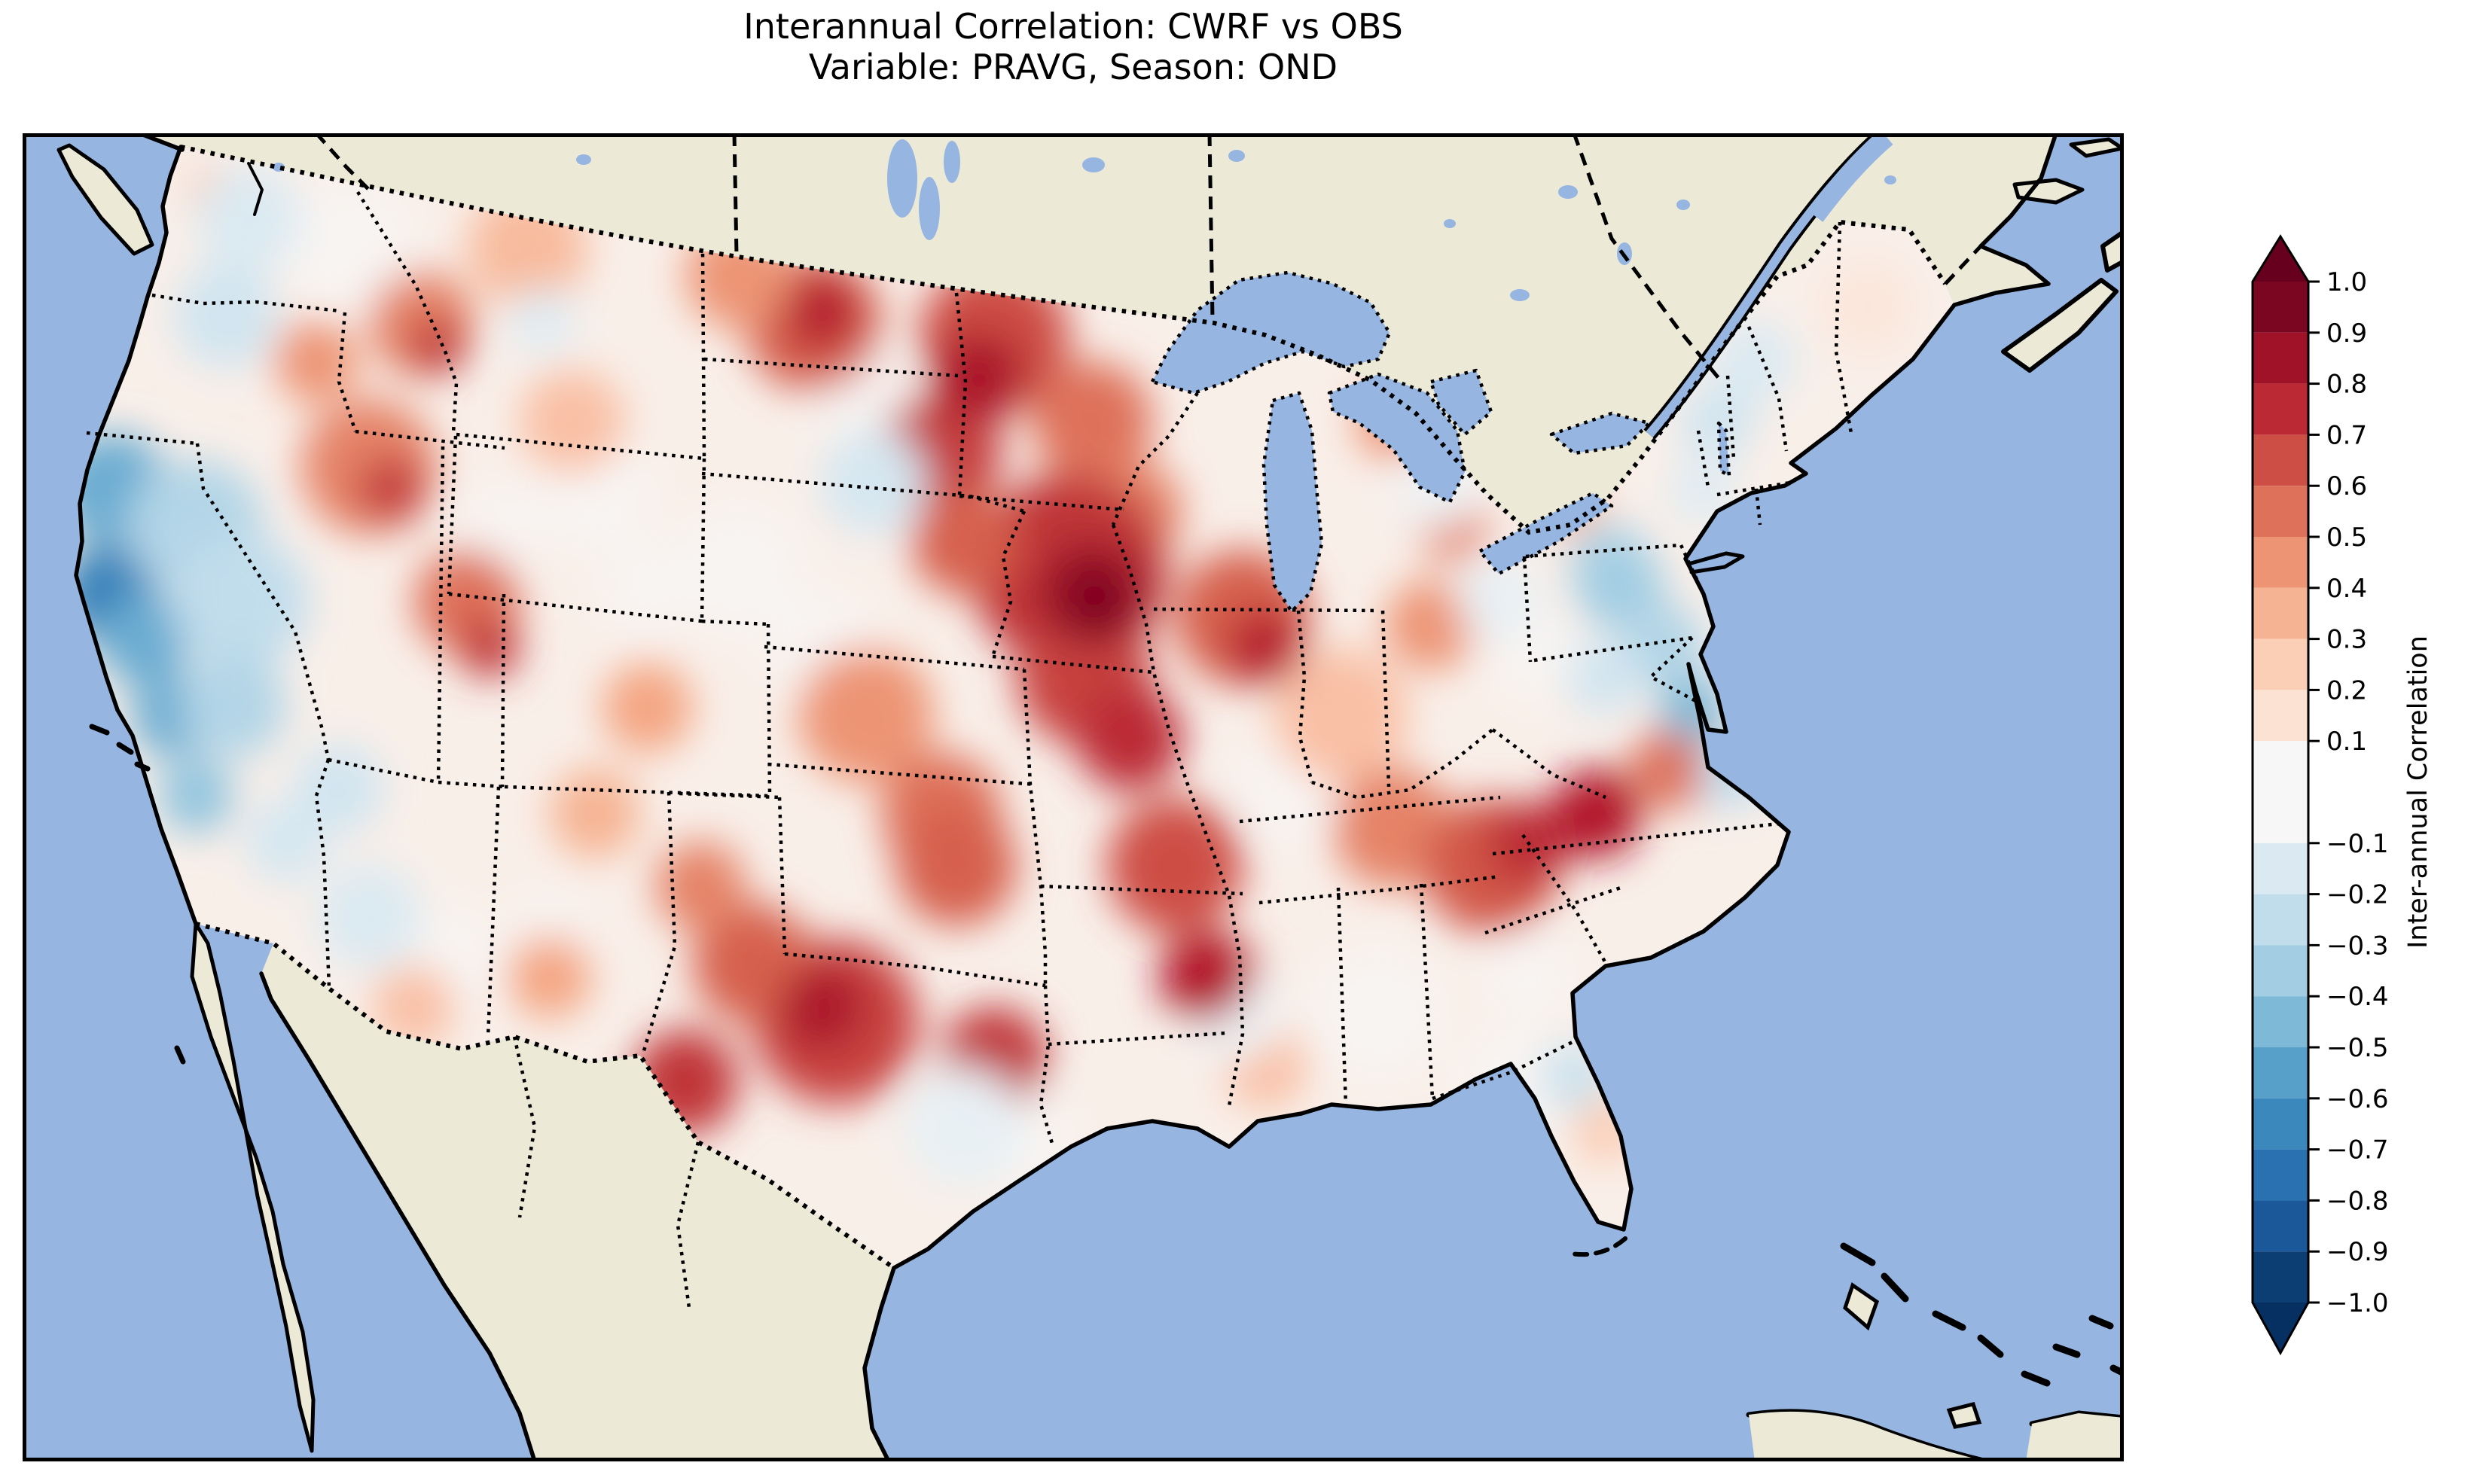  What do you see at coordinates (120, 748) in the screenshot?
I see `channel-islands` at bounding box center [120, 748].